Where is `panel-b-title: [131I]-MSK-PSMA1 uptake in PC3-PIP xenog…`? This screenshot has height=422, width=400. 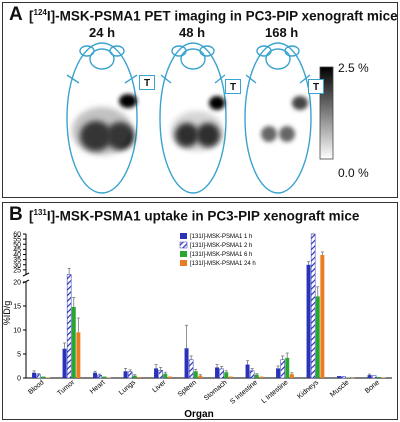
panel-b-title: [131I]-MSK-PSMA1 uptake in PC3-PIP xenog… is located at coordinates (194, 216).